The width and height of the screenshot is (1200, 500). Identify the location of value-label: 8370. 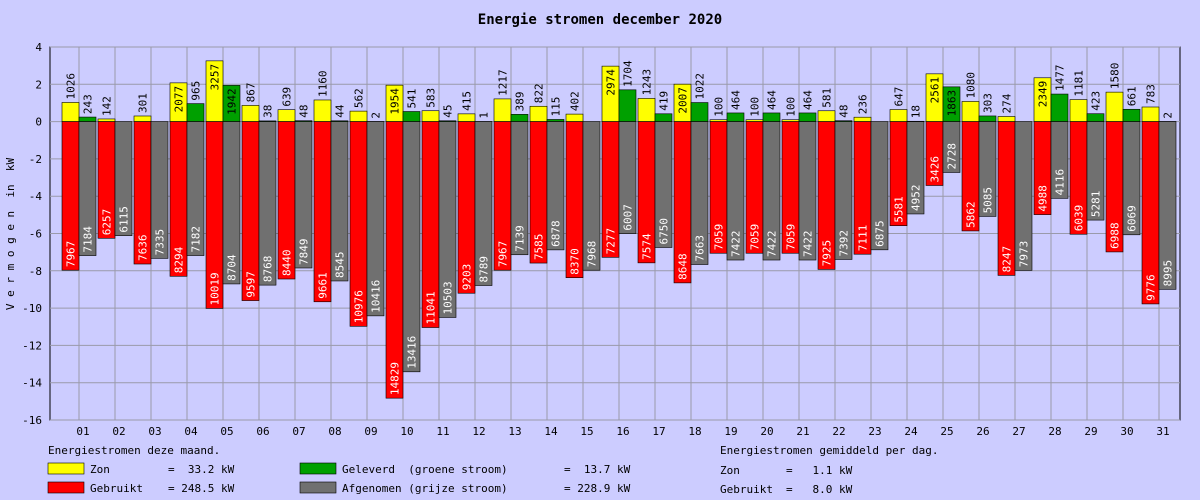
(575, 261).